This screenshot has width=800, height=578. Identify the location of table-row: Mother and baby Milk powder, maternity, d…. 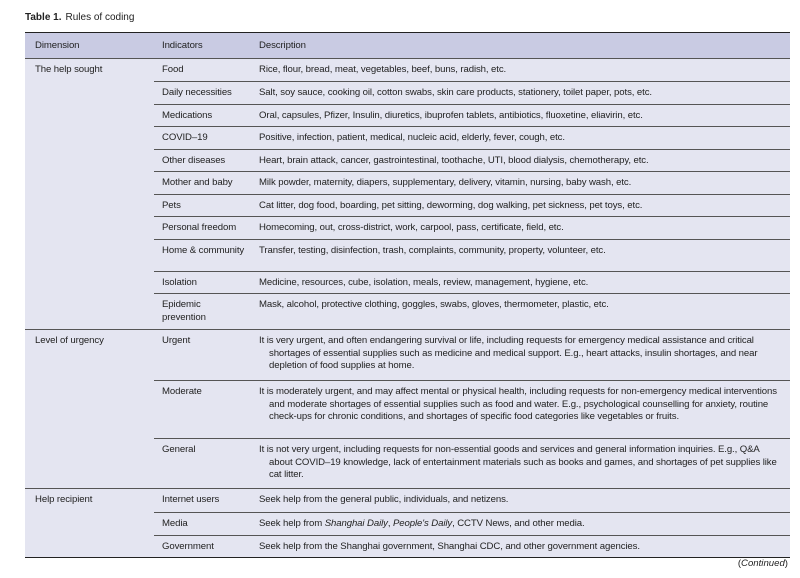
(407, 182).